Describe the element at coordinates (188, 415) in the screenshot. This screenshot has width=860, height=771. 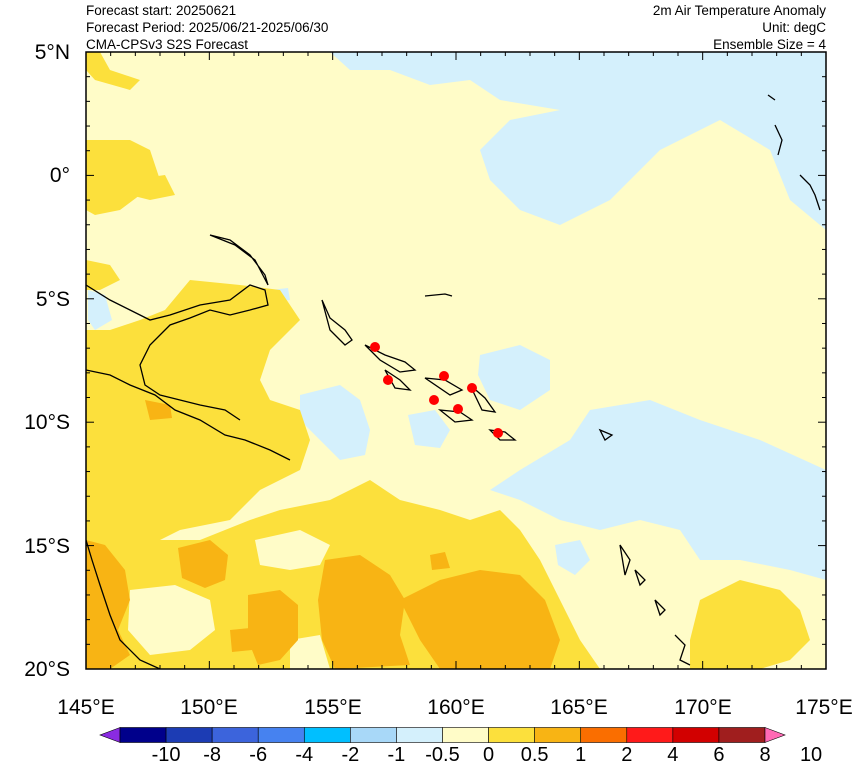
I see `new-guinea-south-coast` at that location.